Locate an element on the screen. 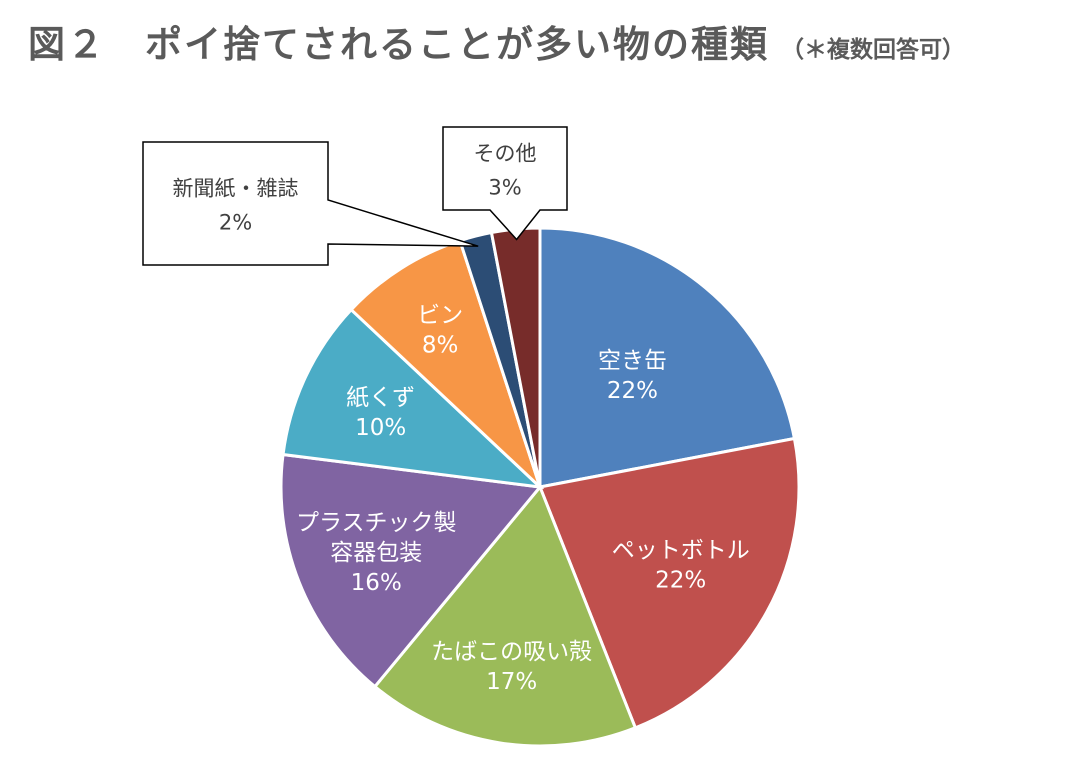  slice-category-label-4: プラスチック製 is located at coordinates (376, 523).